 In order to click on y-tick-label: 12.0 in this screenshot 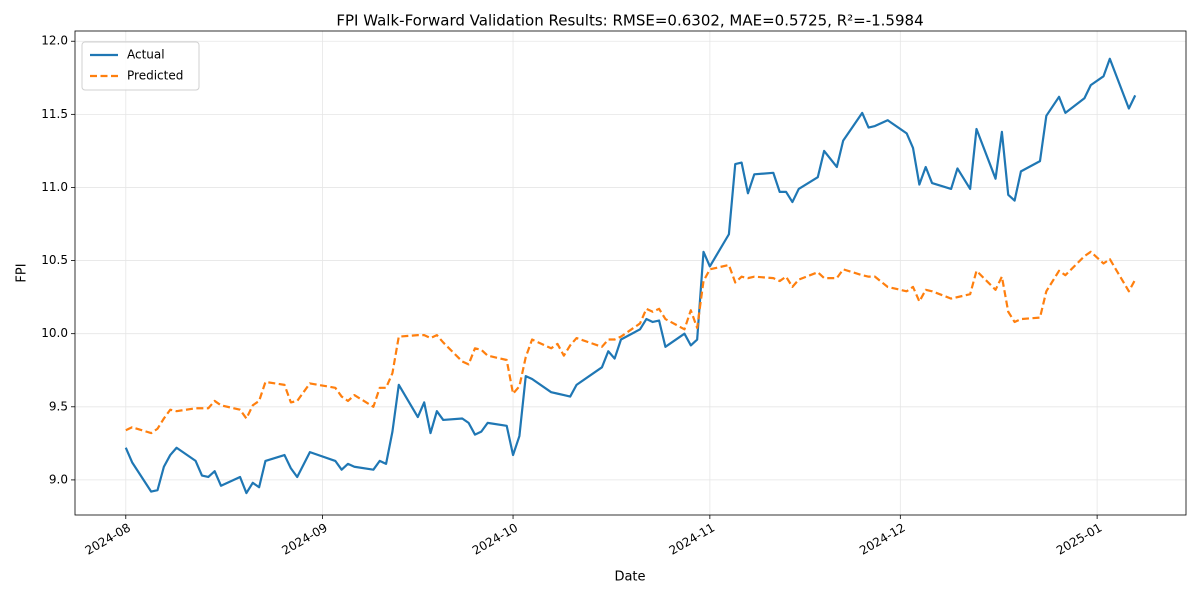, I will do `click(54, 41)`.